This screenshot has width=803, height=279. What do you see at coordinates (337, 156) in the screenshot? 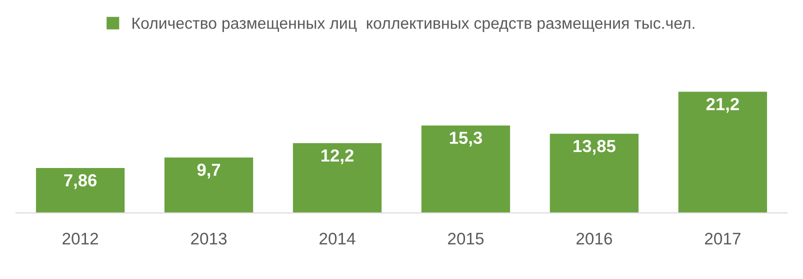
I see `data-label: 12,2` at bounding box center [337, 156].